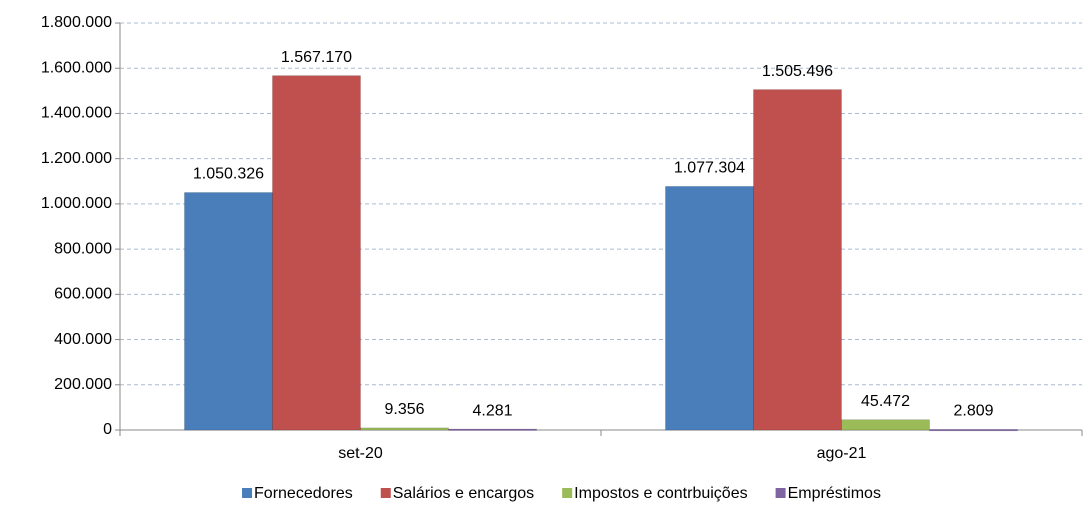 The image size is (1083, 509). What do you see at coordinates (360, 453) in the screenshot?
I see `x-tick-label: set-20` at bounding box center [360, 453].